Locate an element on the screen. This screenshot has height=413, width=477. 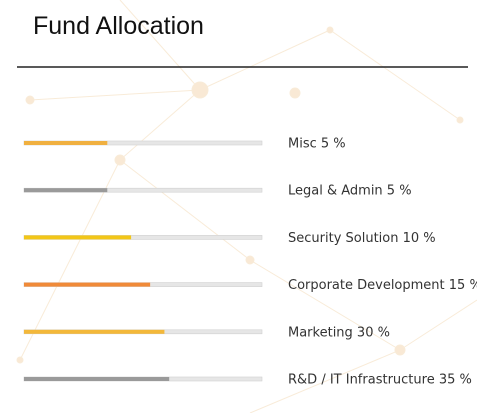
allocation-label: Misc 5 % is located at coordinates (317, 144).